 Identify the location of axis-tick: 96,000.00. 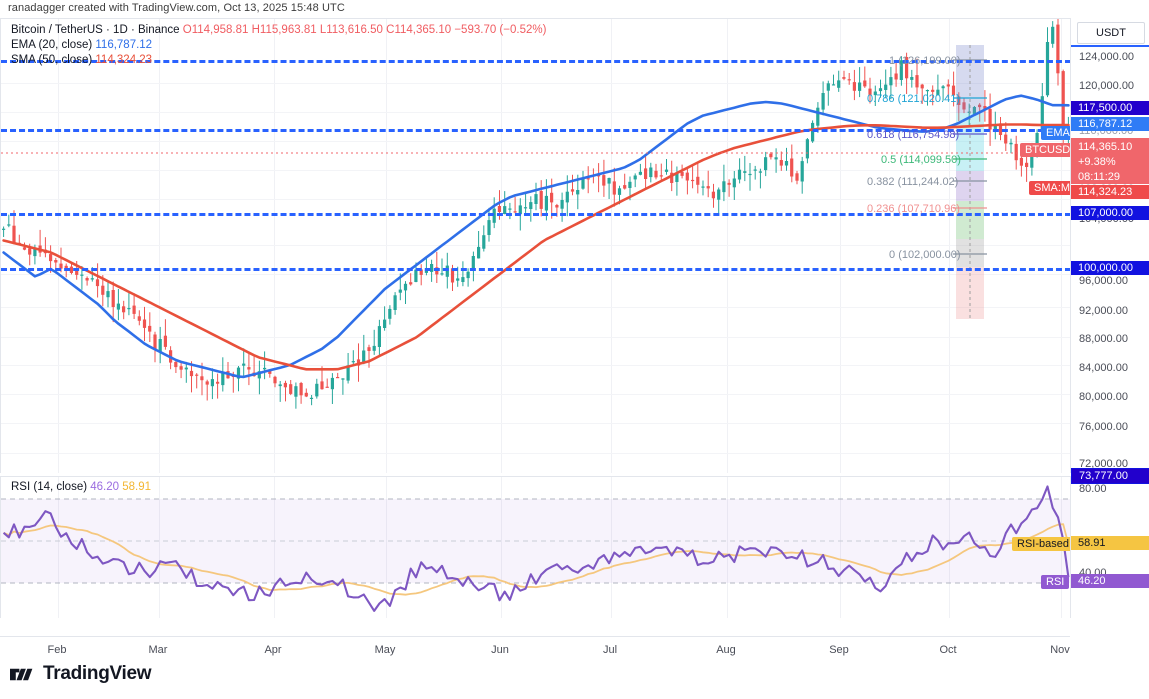
(1103, 281).